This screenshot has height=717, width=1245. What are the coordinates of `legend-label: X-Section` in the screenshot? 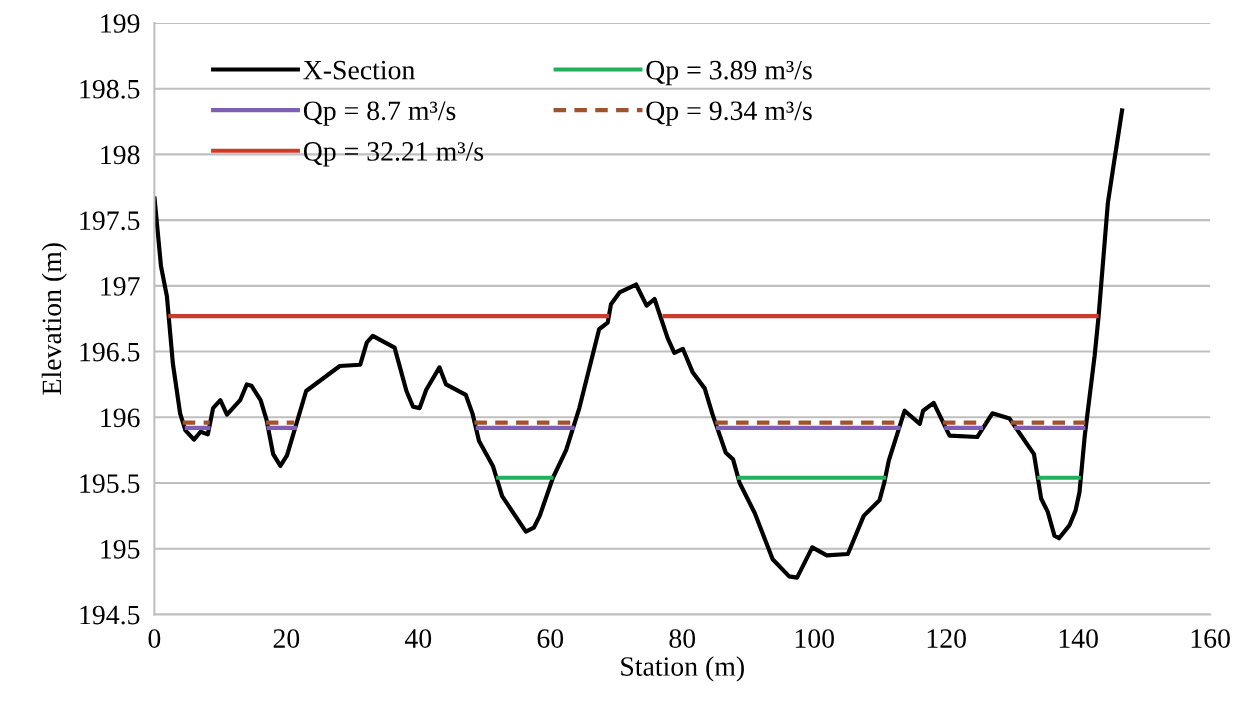 It's located at (359, 70).